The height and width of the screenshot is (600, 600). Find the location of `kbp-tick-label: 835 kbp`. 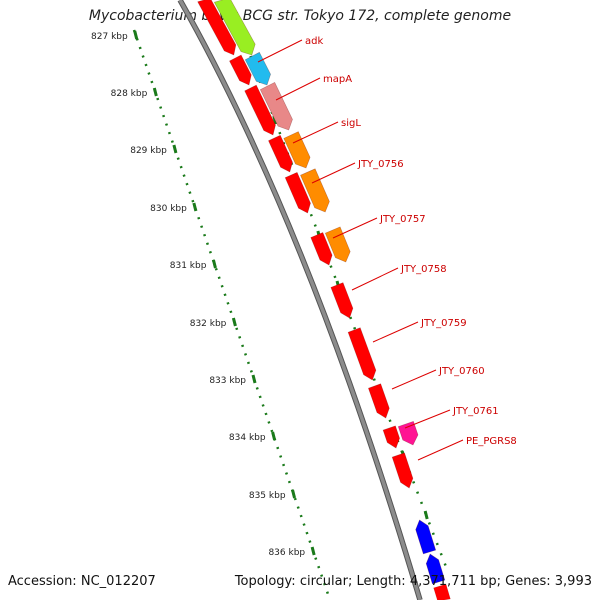

kbp-tick-label: 835 kbp is located at coordinates (267, 496).